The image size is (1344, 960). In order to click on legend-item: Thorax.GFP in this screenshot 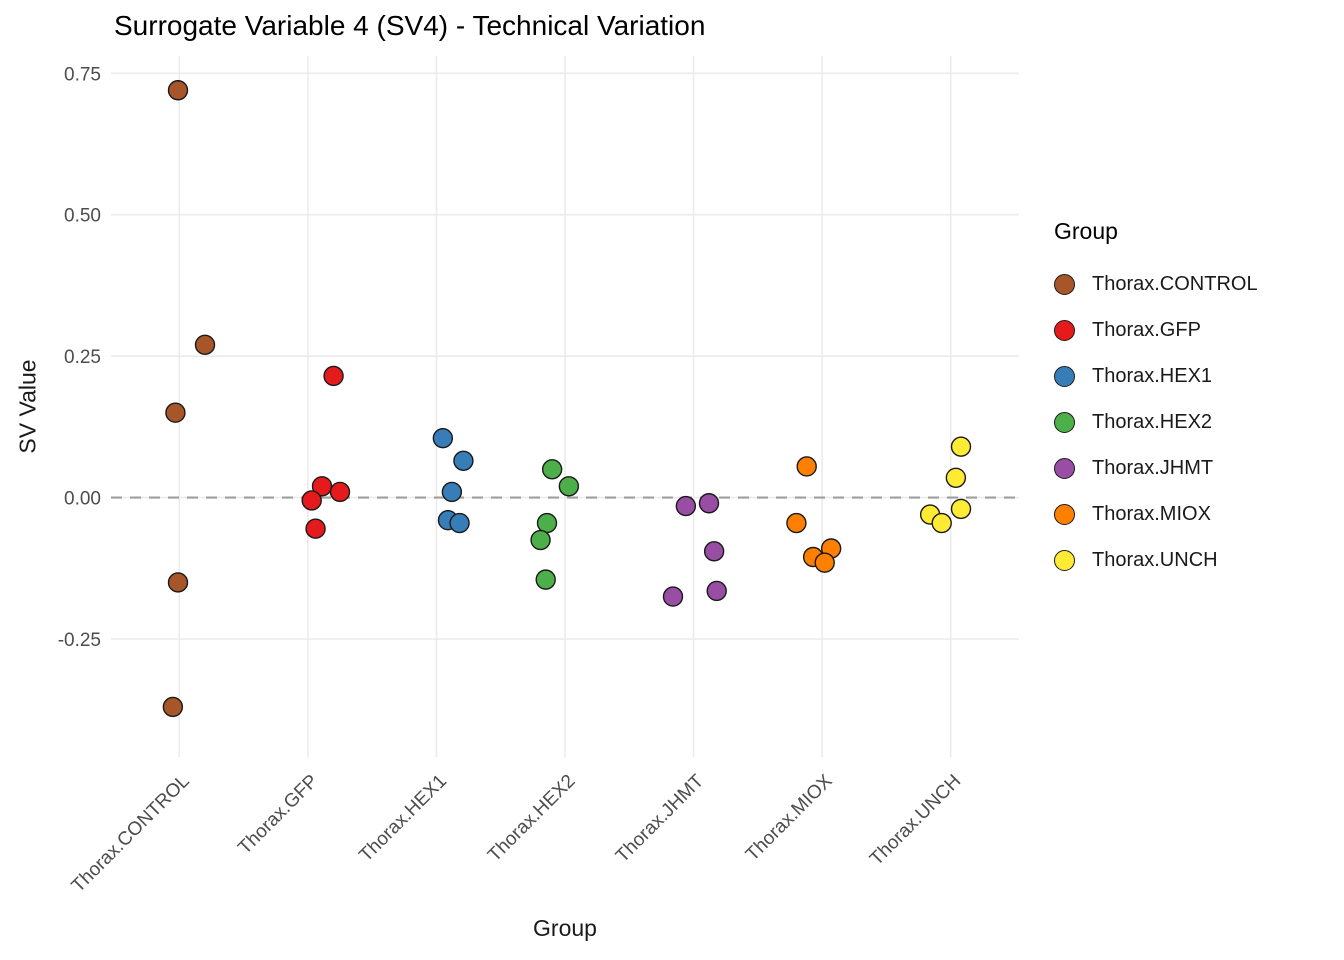, I will do `click(1197, 330)`.